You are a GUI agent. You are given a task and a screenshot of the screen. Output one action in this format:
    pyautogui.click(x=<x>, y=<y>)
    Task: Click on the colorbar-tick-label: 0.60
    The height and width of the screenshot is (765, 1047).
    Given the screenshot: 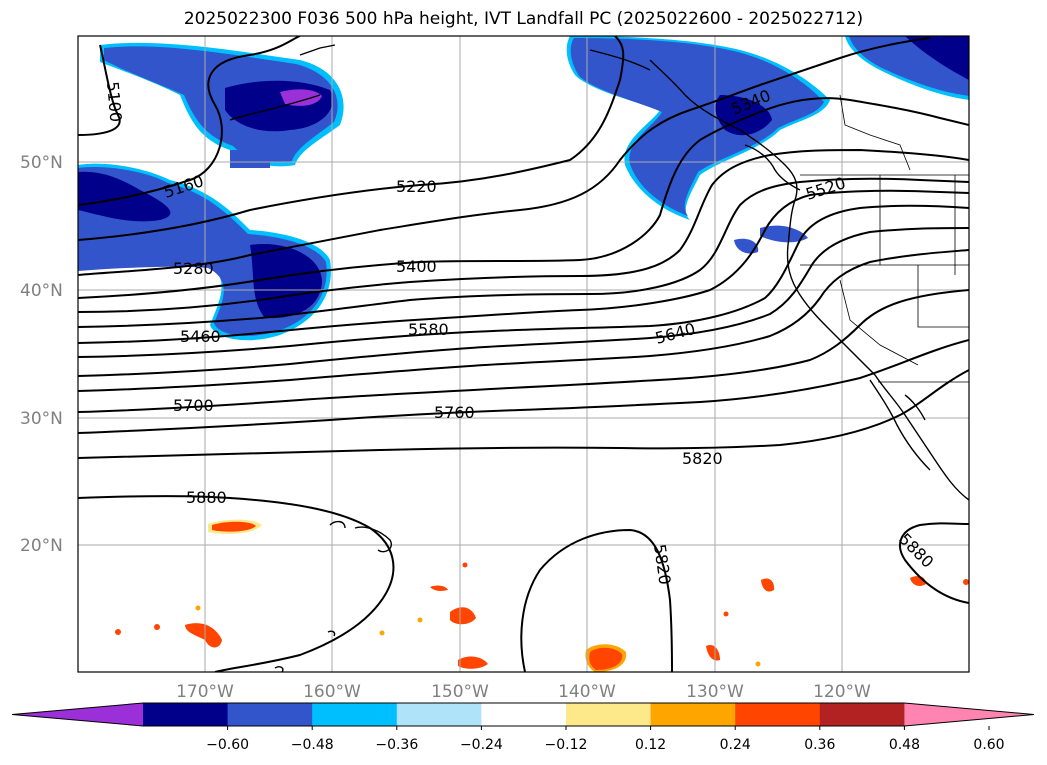 What is the action you would take?
    pyautogui.click(x=988, y=745)
    